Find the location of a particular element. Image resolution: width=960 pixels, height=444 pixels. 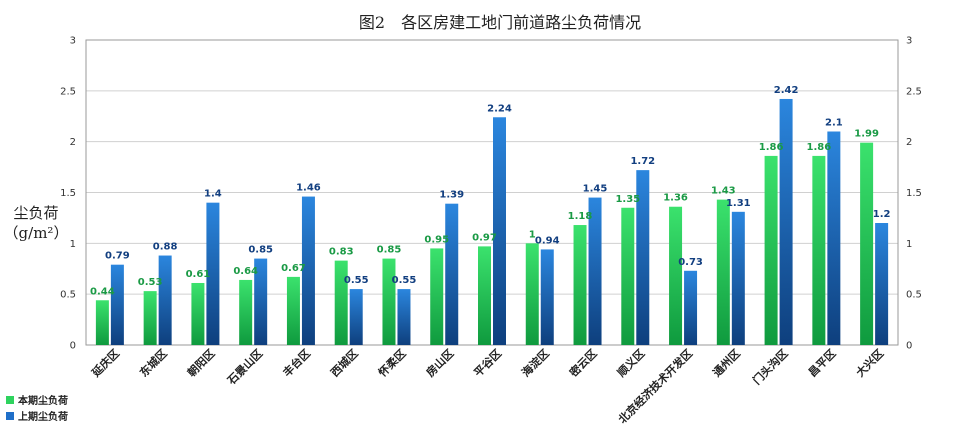

data-label: 1 is located at coordinates (532, 234).